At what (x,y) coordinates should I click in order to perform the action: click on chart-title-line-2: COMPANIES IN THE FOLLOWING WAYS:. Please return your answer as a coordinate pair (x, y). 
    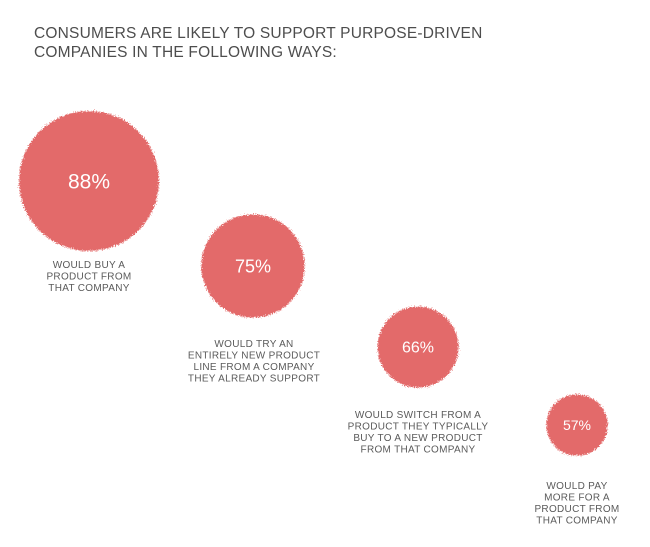
    Looking at the image, I should click on (185, 52).